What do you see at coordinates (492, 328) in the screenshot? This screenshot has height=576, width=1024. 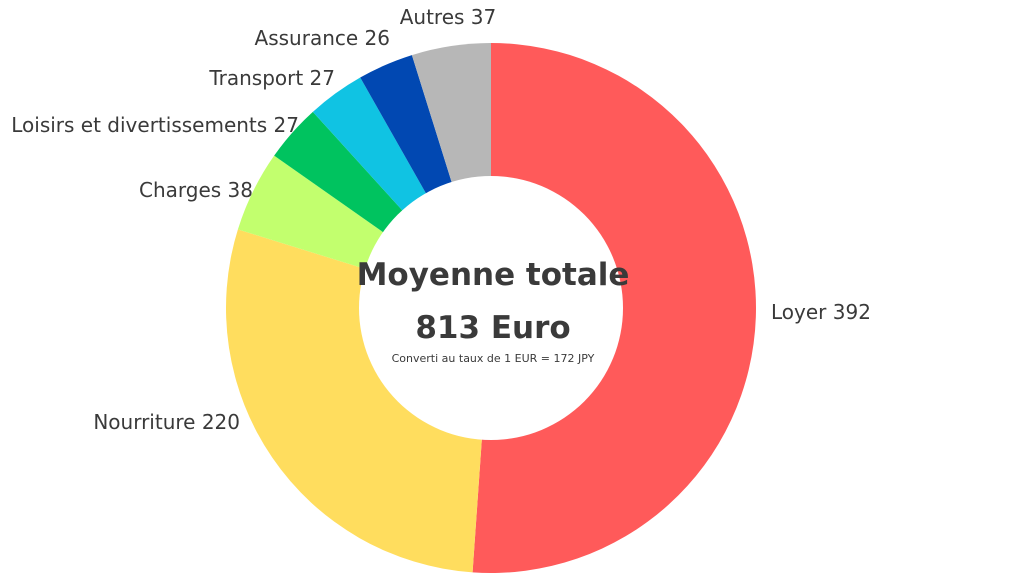 I see `center-total: 813 Euro` at bounding box center [492, 328].